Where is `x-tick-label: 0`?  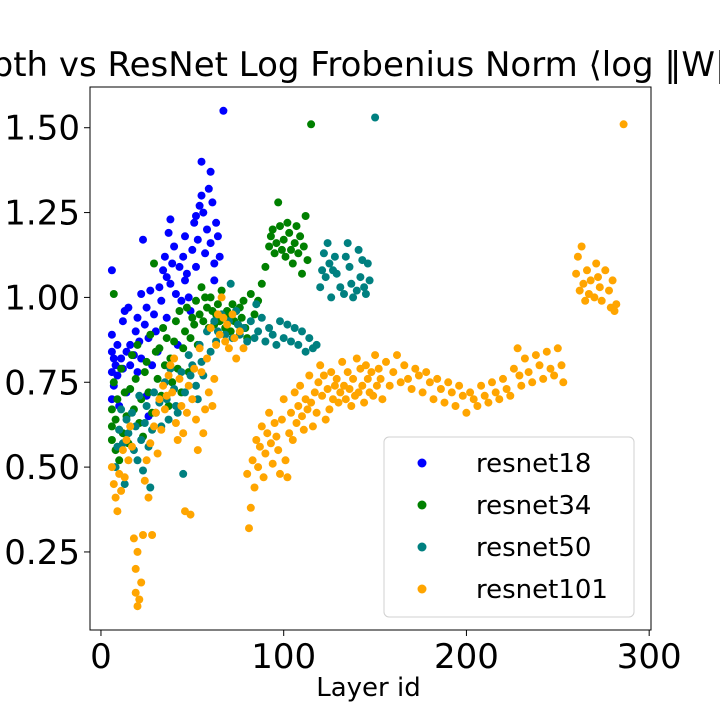 x-tick-label: 0 is located at coordinates (101, 657).